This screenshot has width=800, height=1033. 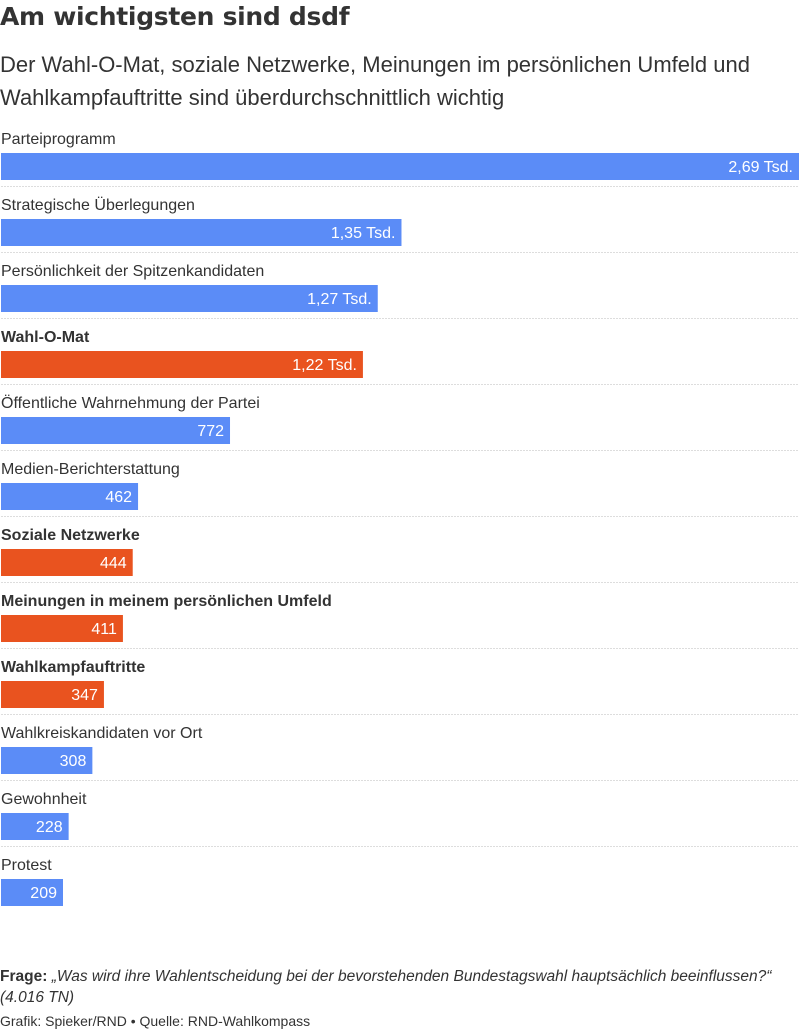 What do you see at coordinates (113, 563) in the screenshot?
I see `bar-value-label: 444` at bounding box center [113, 563].